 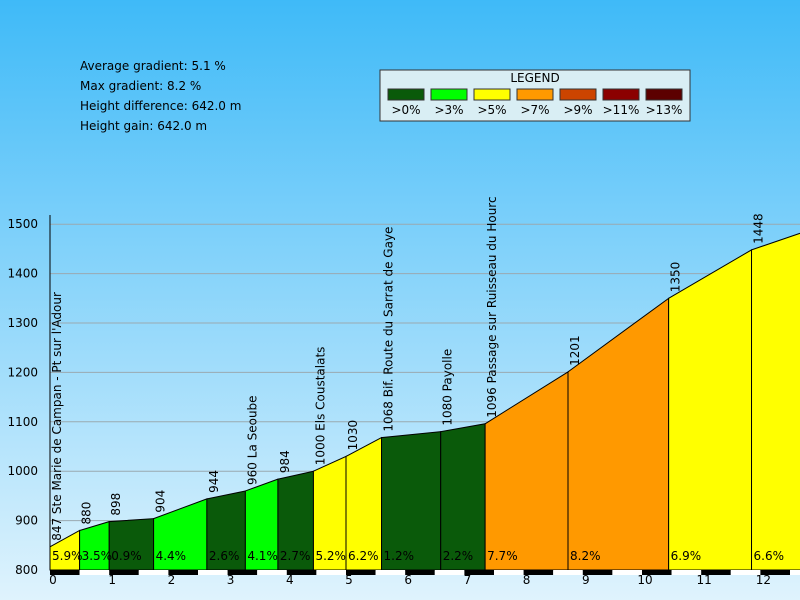 What do you see at coordinates (575, 350) in the screenshot?
I see `point-label: 1201` at bounding box center [575, 350].